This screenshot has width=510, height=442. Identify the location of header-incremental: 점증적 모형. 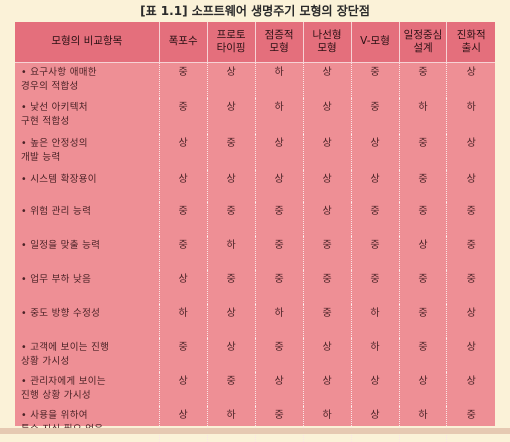
(279, 42).